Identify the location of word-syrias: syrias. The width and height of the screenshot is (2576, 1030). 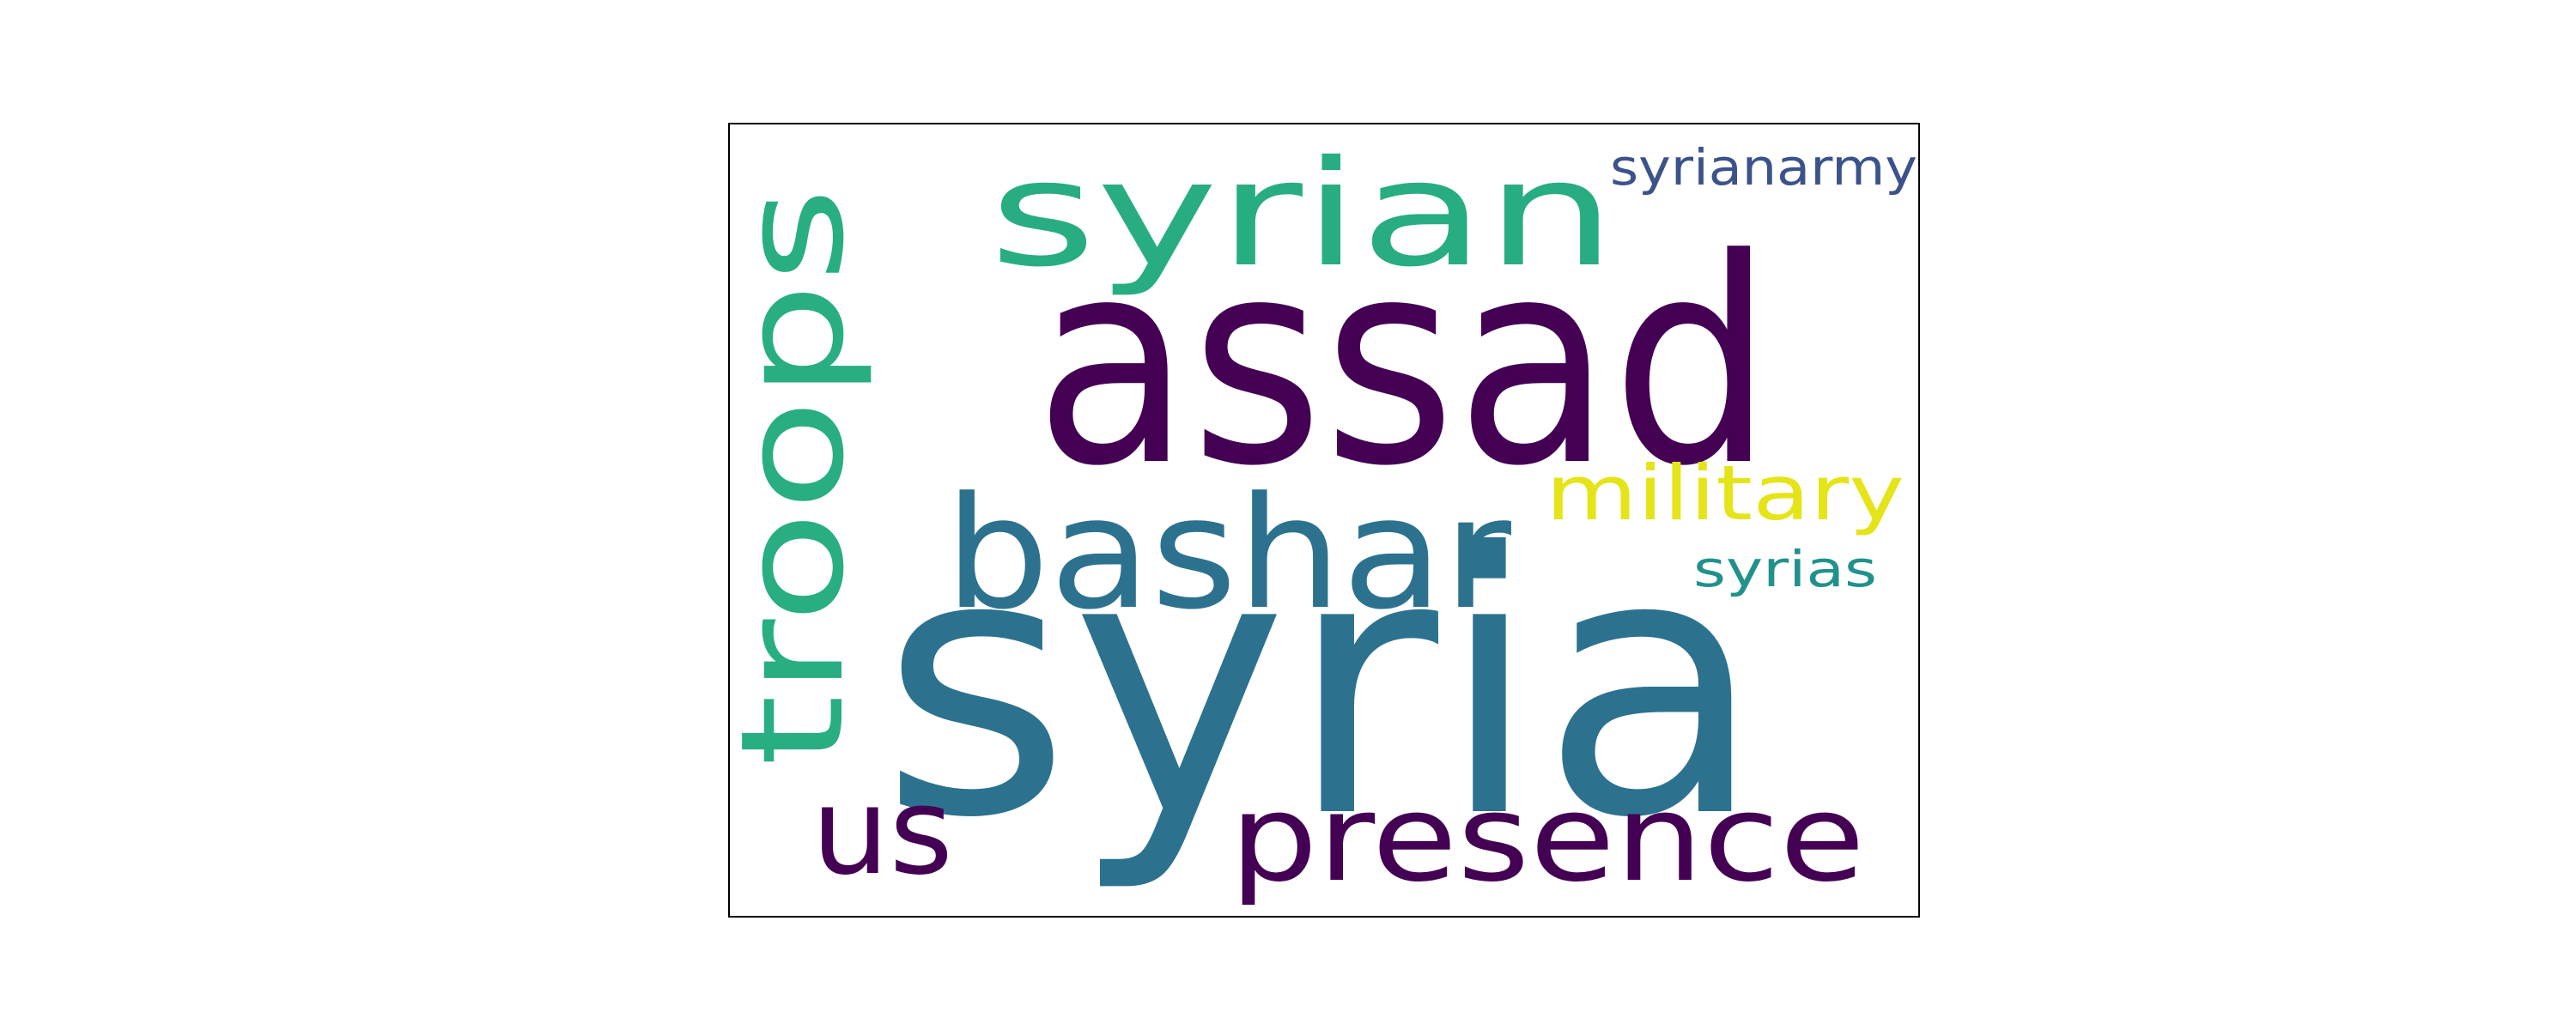
(1785, 569).